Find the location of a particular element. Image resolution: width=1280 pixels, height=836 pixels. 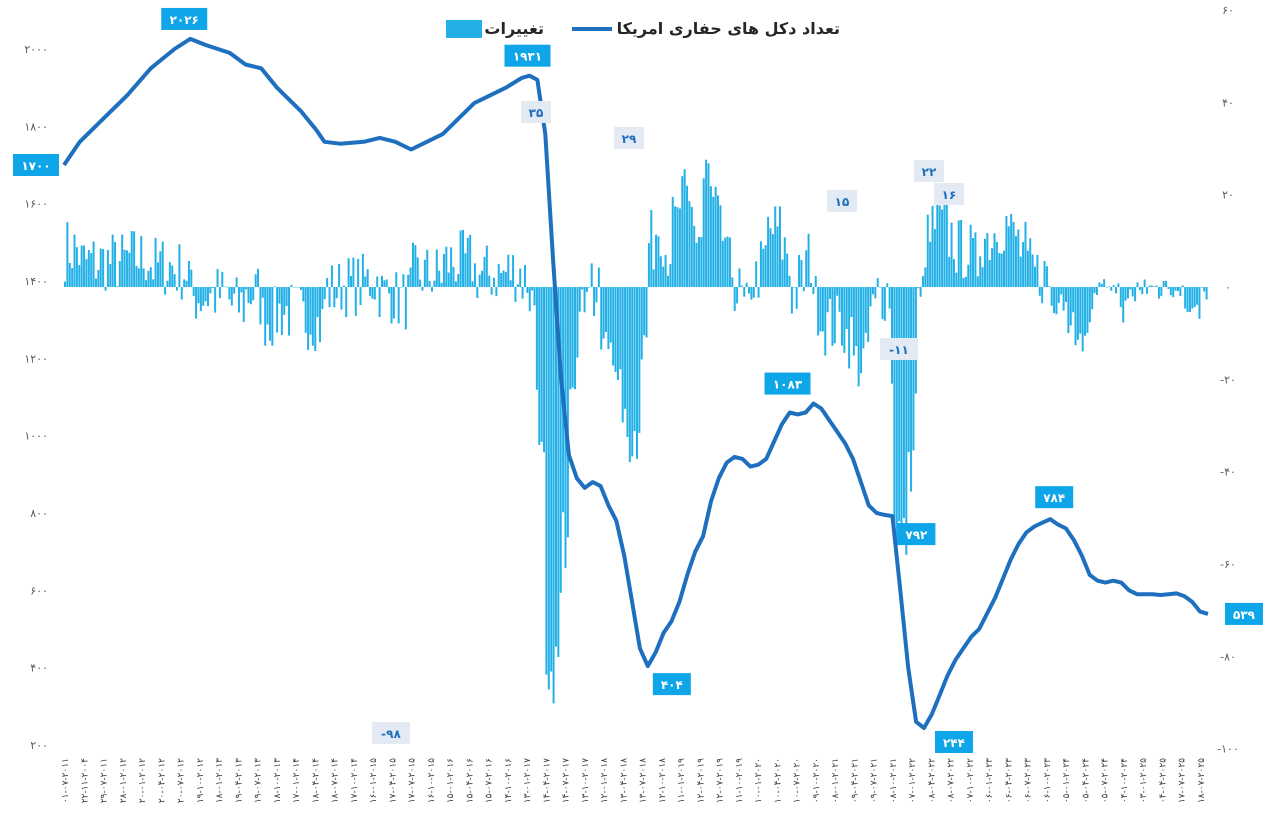

x-tick-label: ۱۹-۱۰-۲۰۱۲ is located at coordinates (201, 780).